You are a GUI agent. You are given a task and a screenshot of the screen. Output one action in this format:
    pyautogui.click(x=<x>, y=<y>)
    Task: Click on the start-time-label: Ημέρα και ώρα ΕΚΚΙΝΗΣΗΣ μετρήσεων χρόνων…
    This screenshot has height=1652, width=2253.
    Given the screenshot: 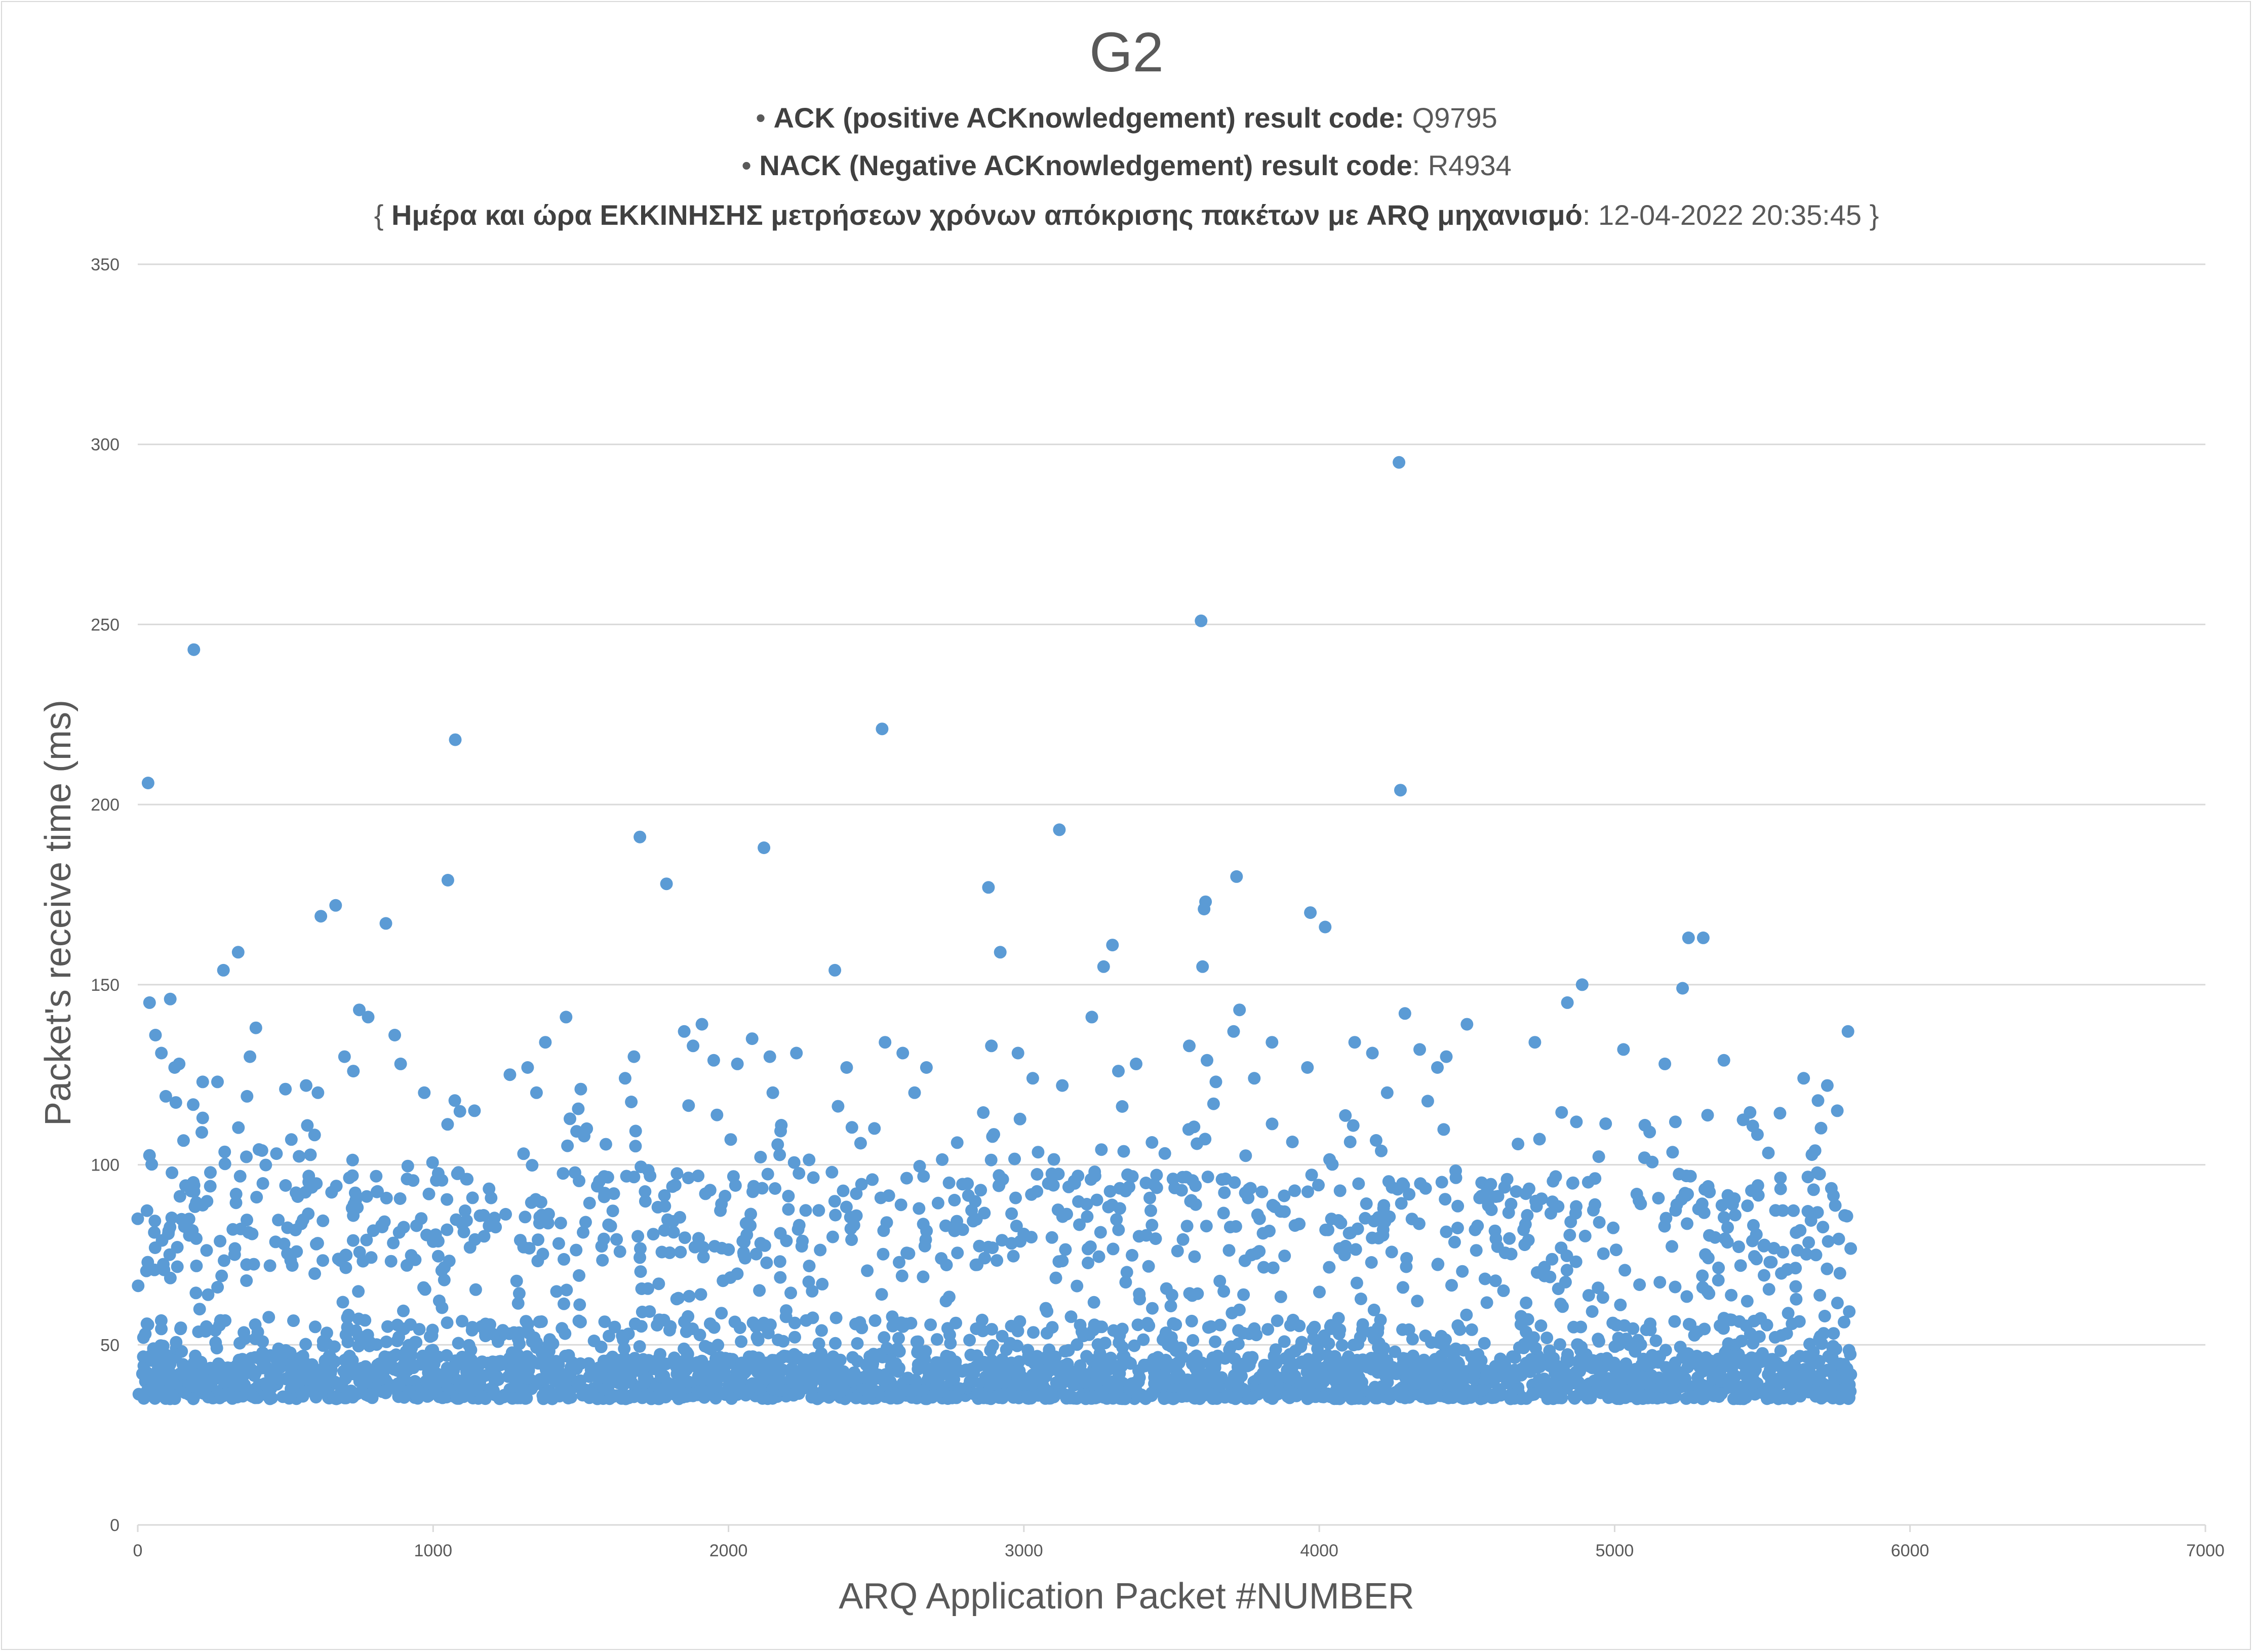 What is the action you would take?
    pyautogui.click(x=987, y=215)
    